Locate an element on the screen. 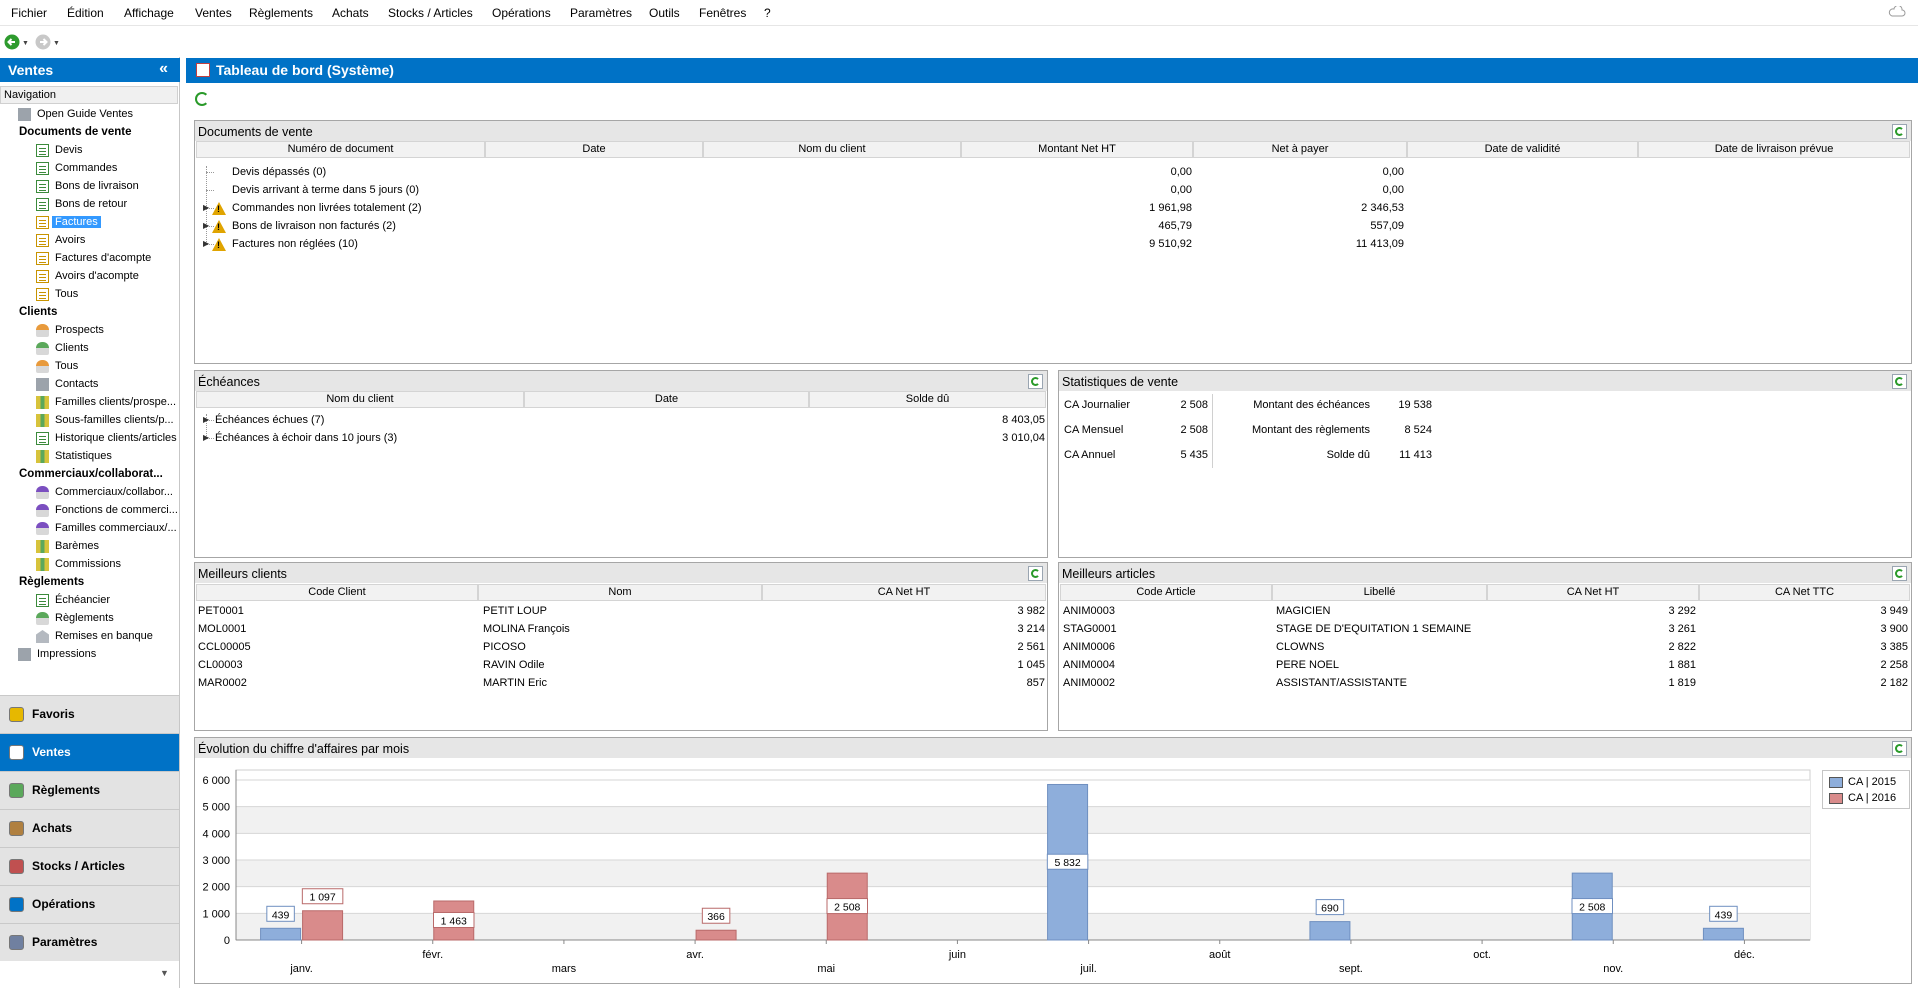 The height and width of the screenshot is (988, 1918). document-category-label: Devis arrivant à terme dans 5 jours (0) is located at coordinates (326, 190).